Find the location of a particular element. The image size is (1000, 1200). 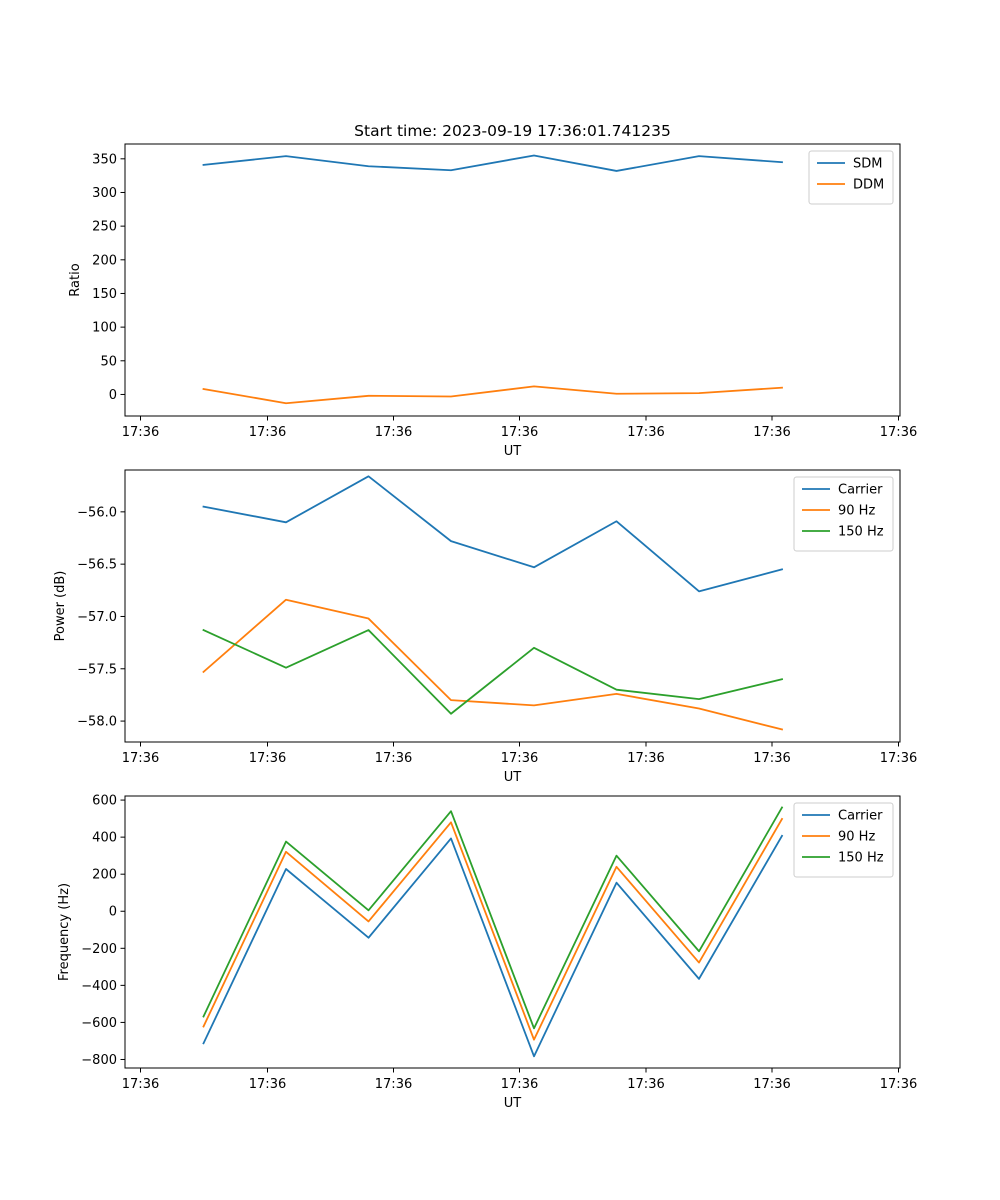

series-line-ddm is located at coordinates (492, 395).